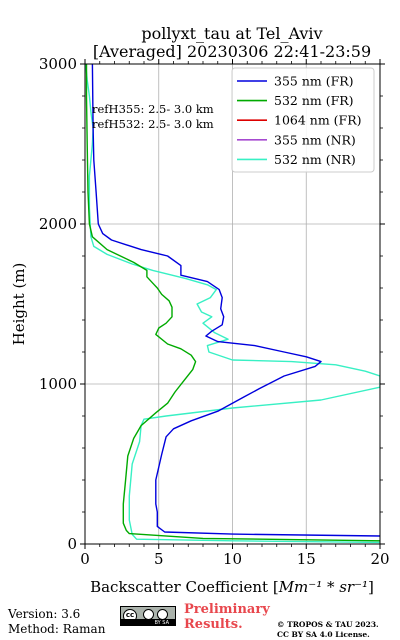  Describe the element at coordinates (232, 51) in the screenshot. I see `chart-title-line2: [Averaged] 20230306 22:41-23:59` at that location.